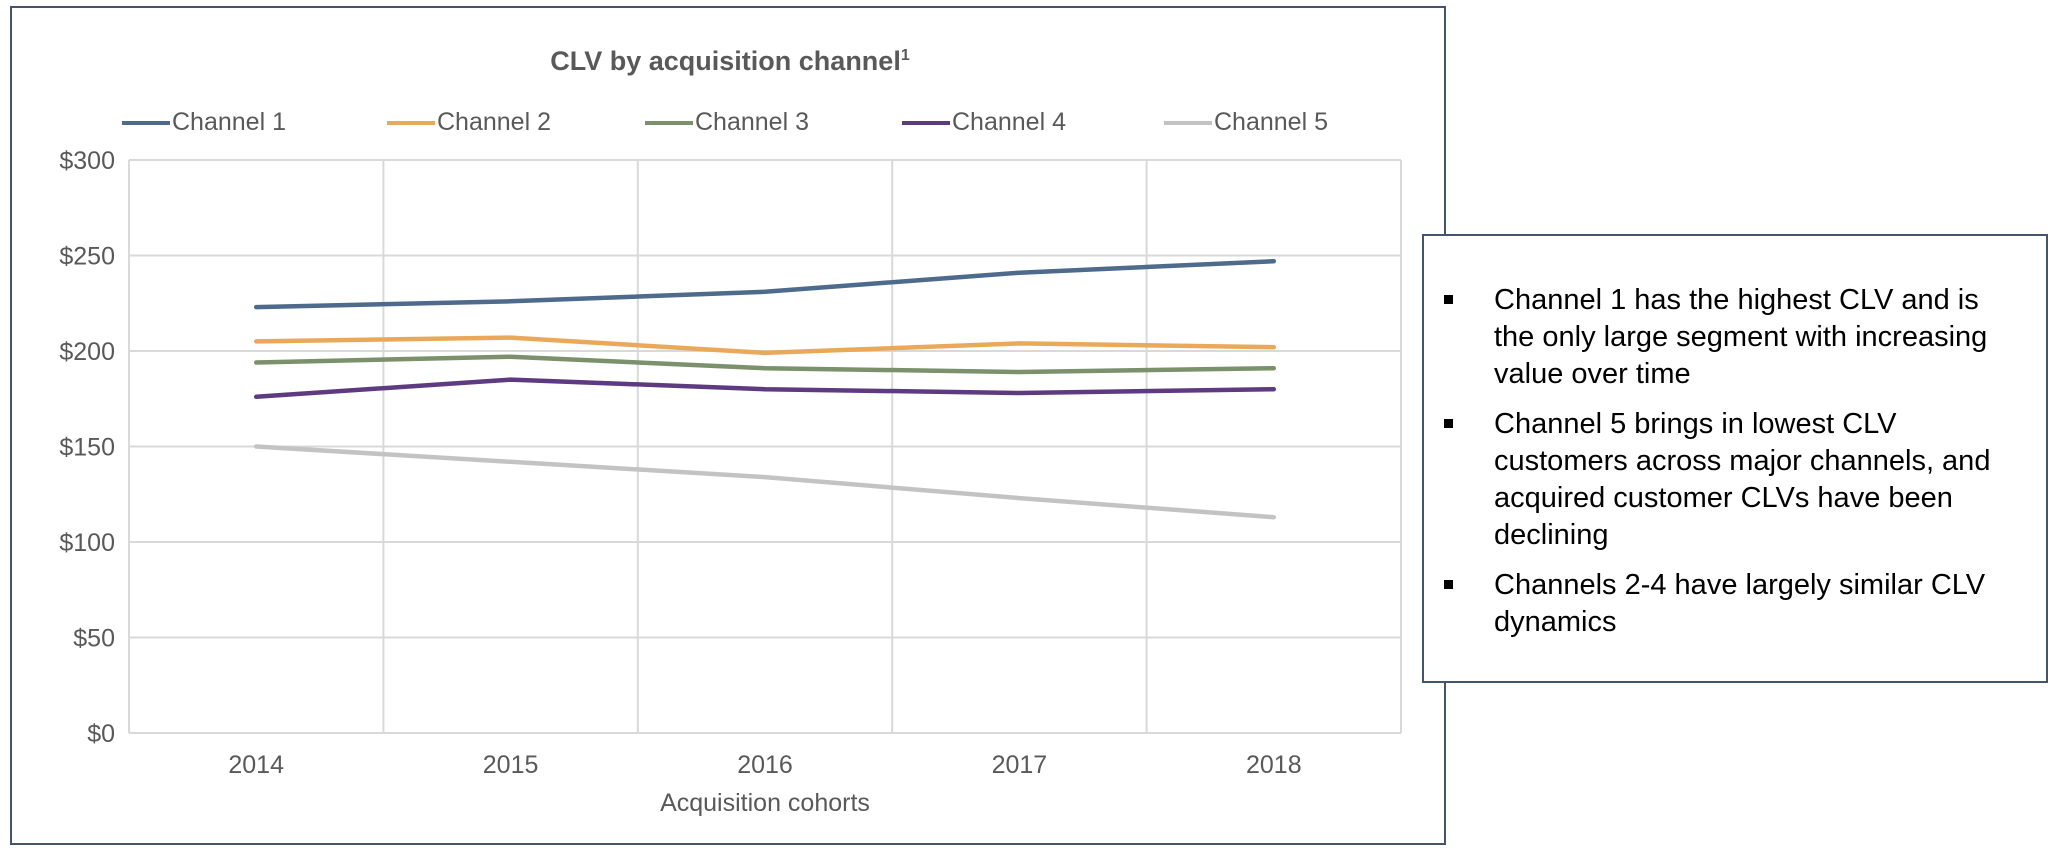 The image size is (2070, 854). What do you see at coordinates (730, 61) in the screenshot?
I see `chart-title: CLV by acquisition channel1` at bounding box center [730, 61].